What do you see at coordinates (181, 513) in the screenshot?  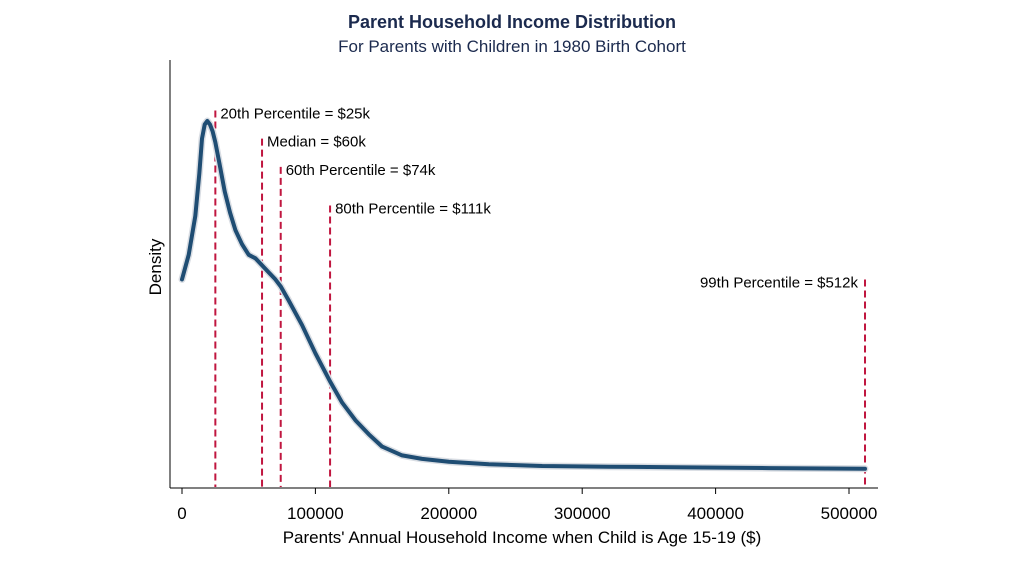 I see `x-tick-label: 0` at bounding box center [181, 513].